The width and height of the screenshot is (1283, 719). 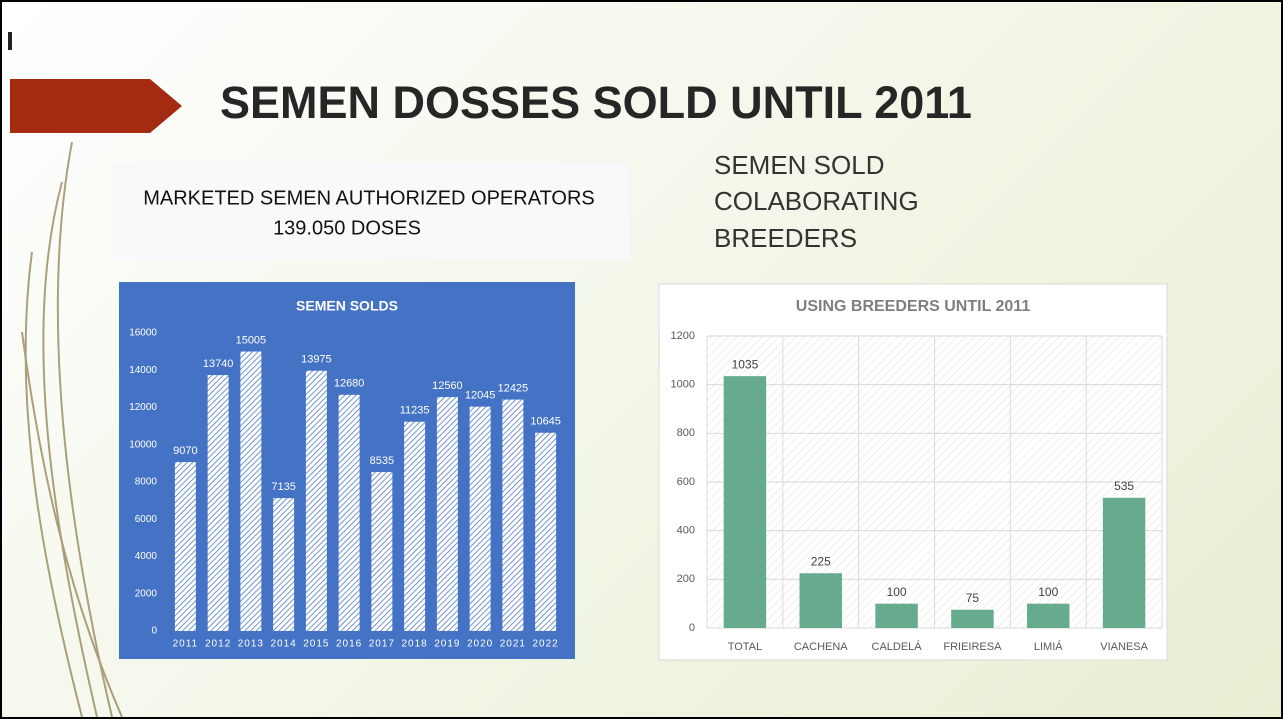 I want to click on y-tick-label: 2000, so click(x=146, y=593).